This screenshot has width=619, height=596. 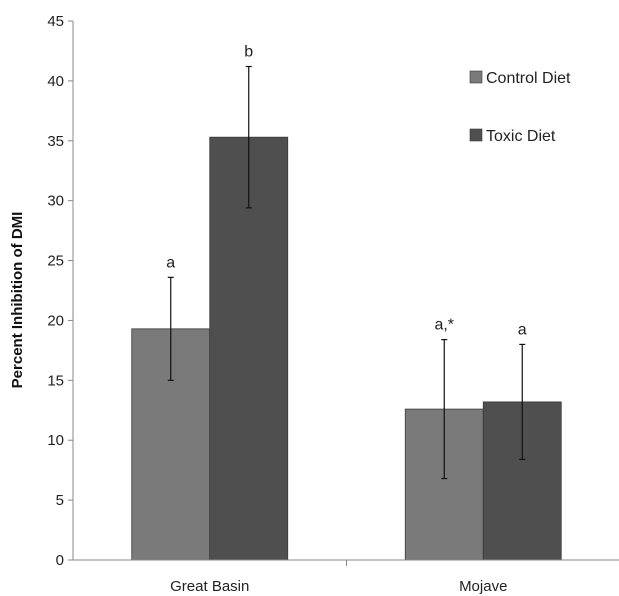 I want to click on x-tick-label: Mojave, so click(x=483, y=586).